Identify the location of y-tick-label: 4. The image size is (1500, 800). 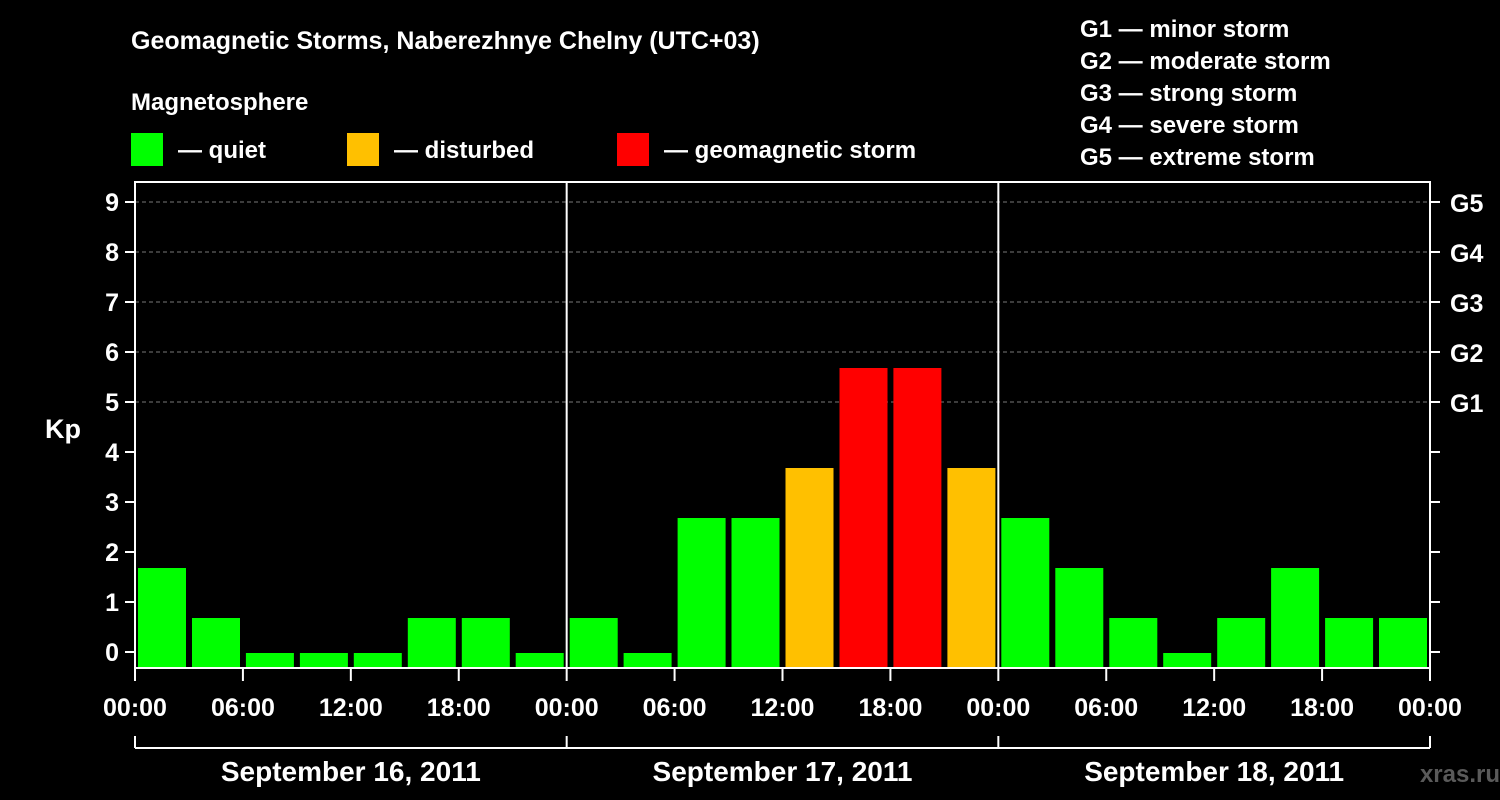
(112, 453).